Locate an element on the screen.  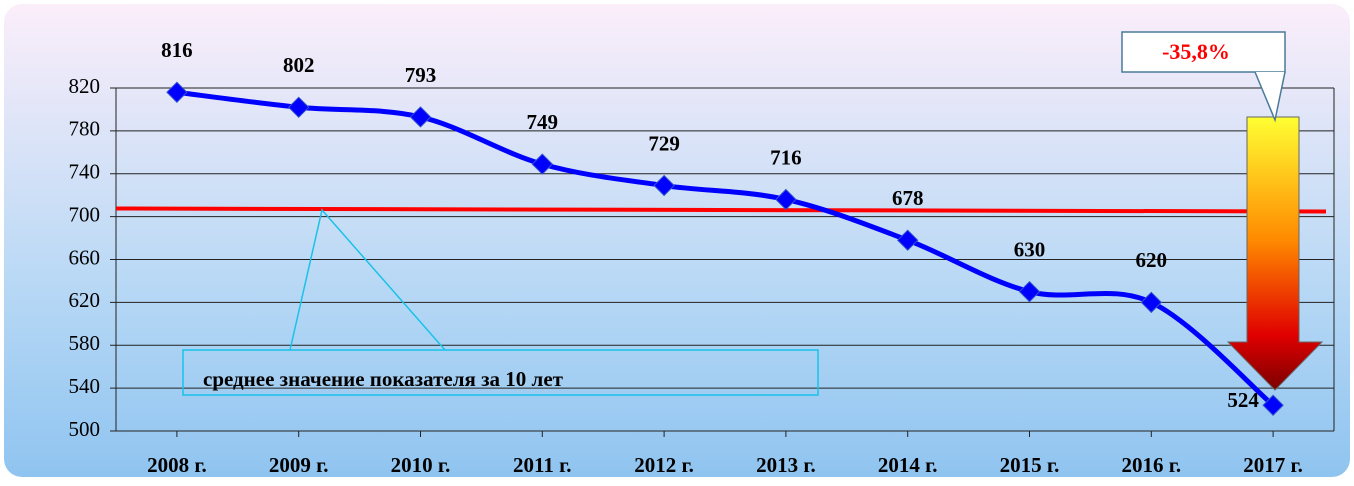
x-tick-label: 2008 г. is located at coordinates (177, 465).